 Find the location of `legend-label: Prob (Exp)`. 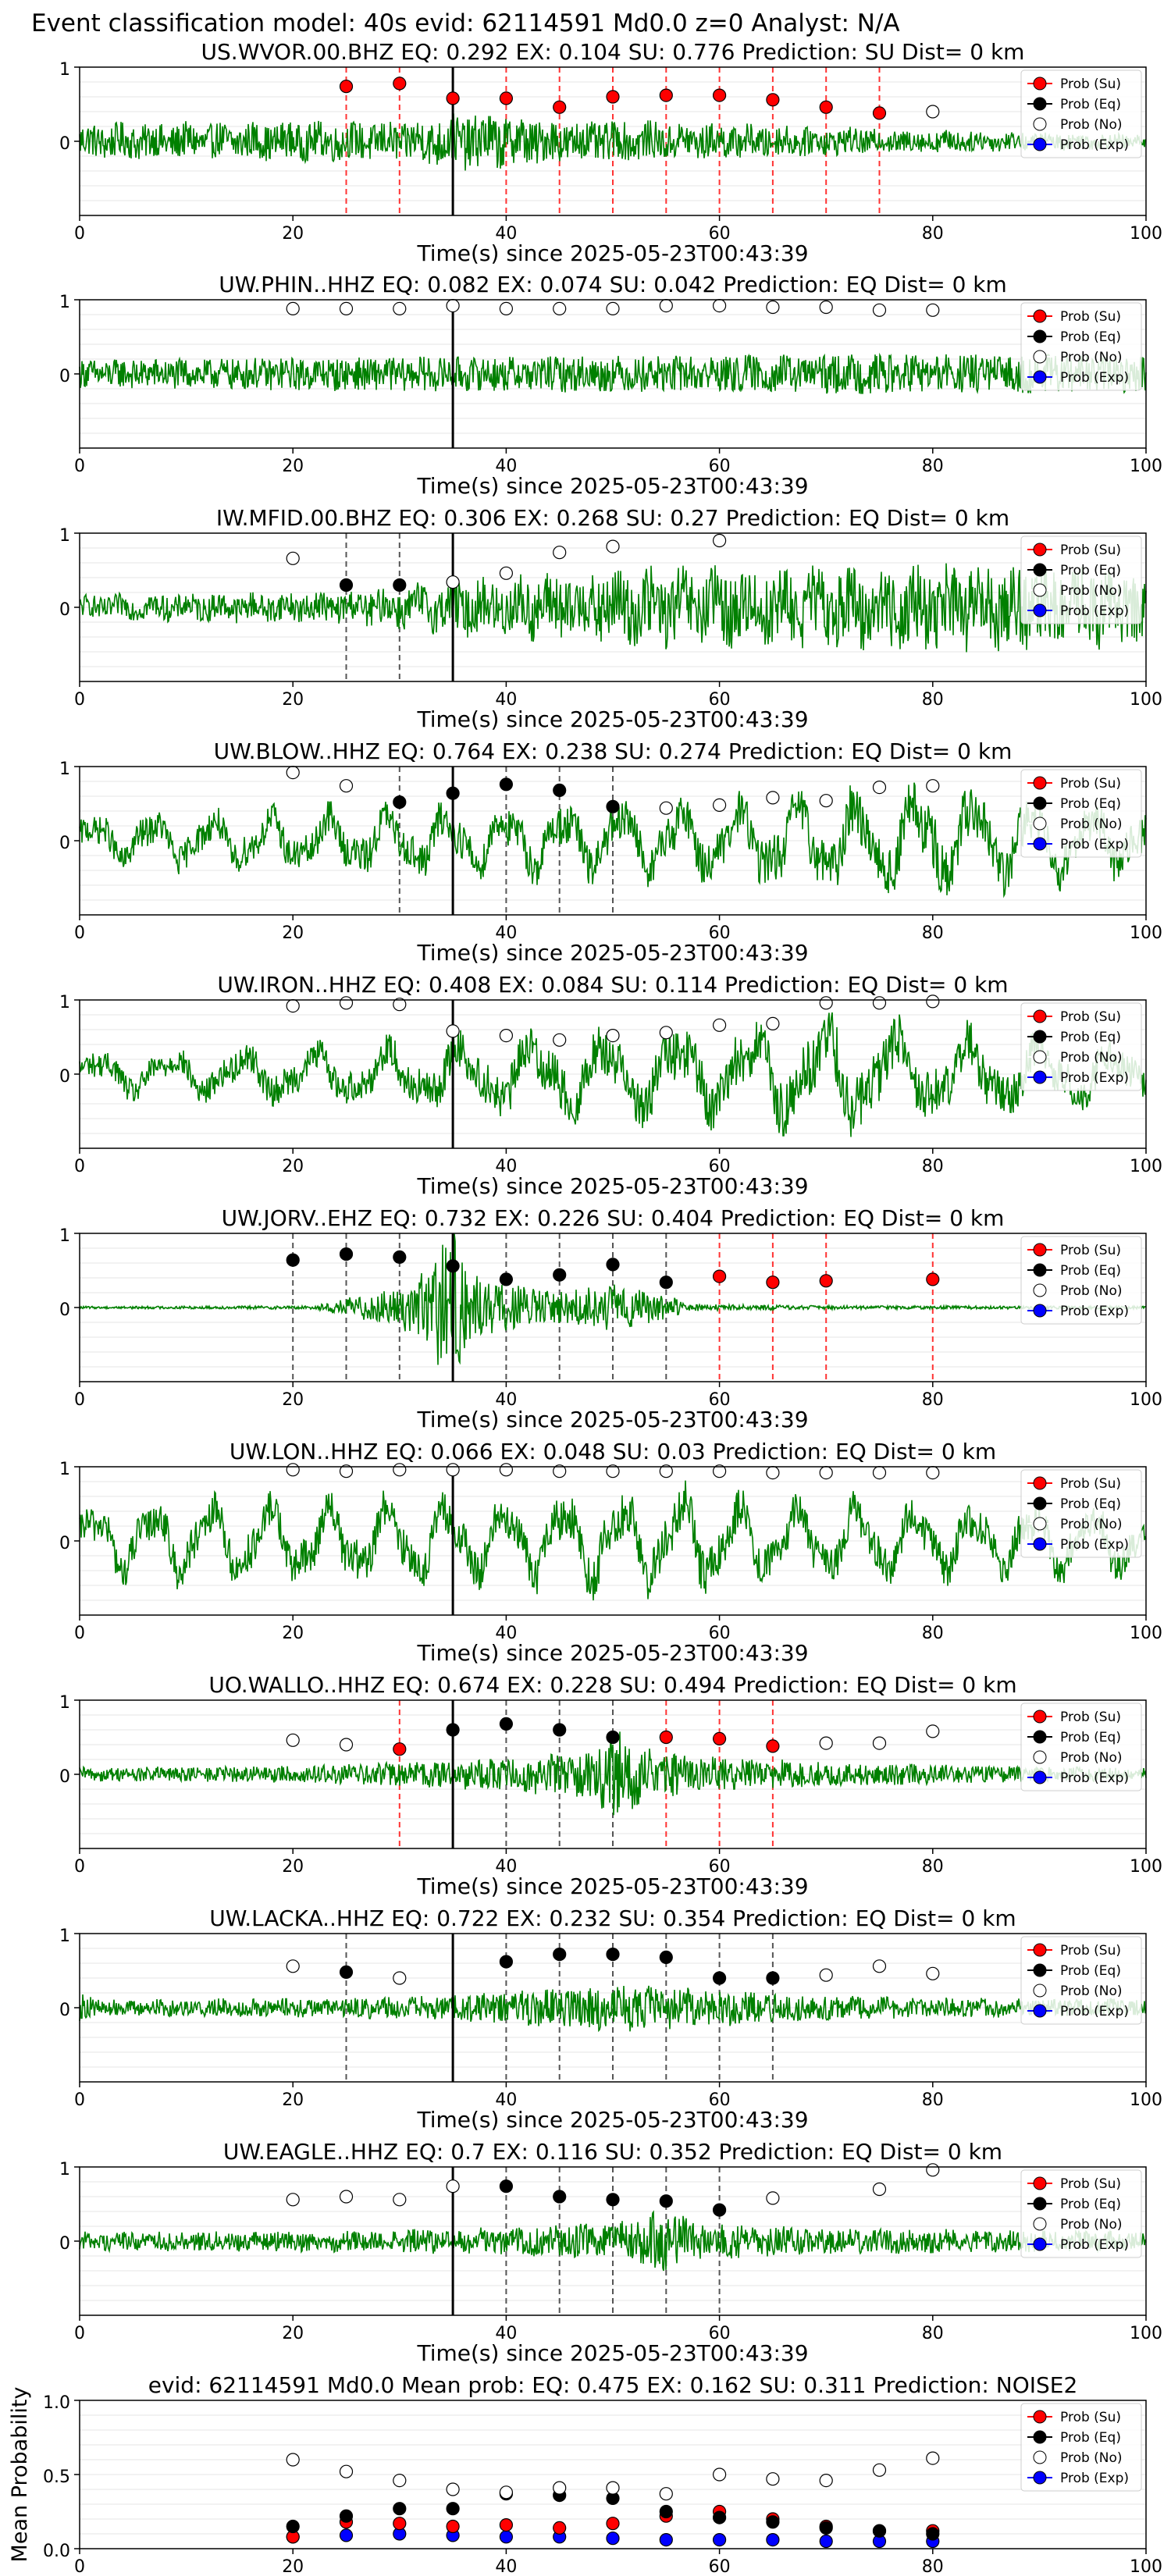

legend-label: Prob (Exp) is located at coordinates (1094, 1078).